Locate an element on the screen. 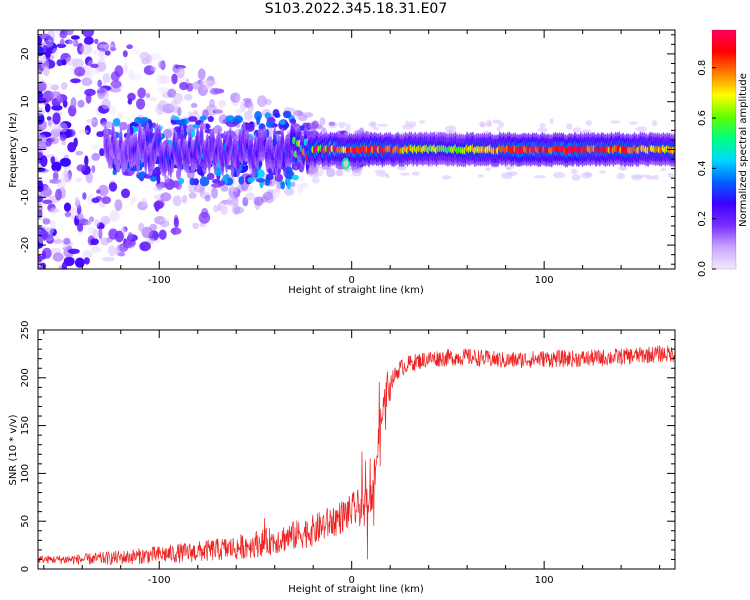 The width and height of the screenshot is (750, 600). y-tick-label: 200 is located at coordinates (25, 377).